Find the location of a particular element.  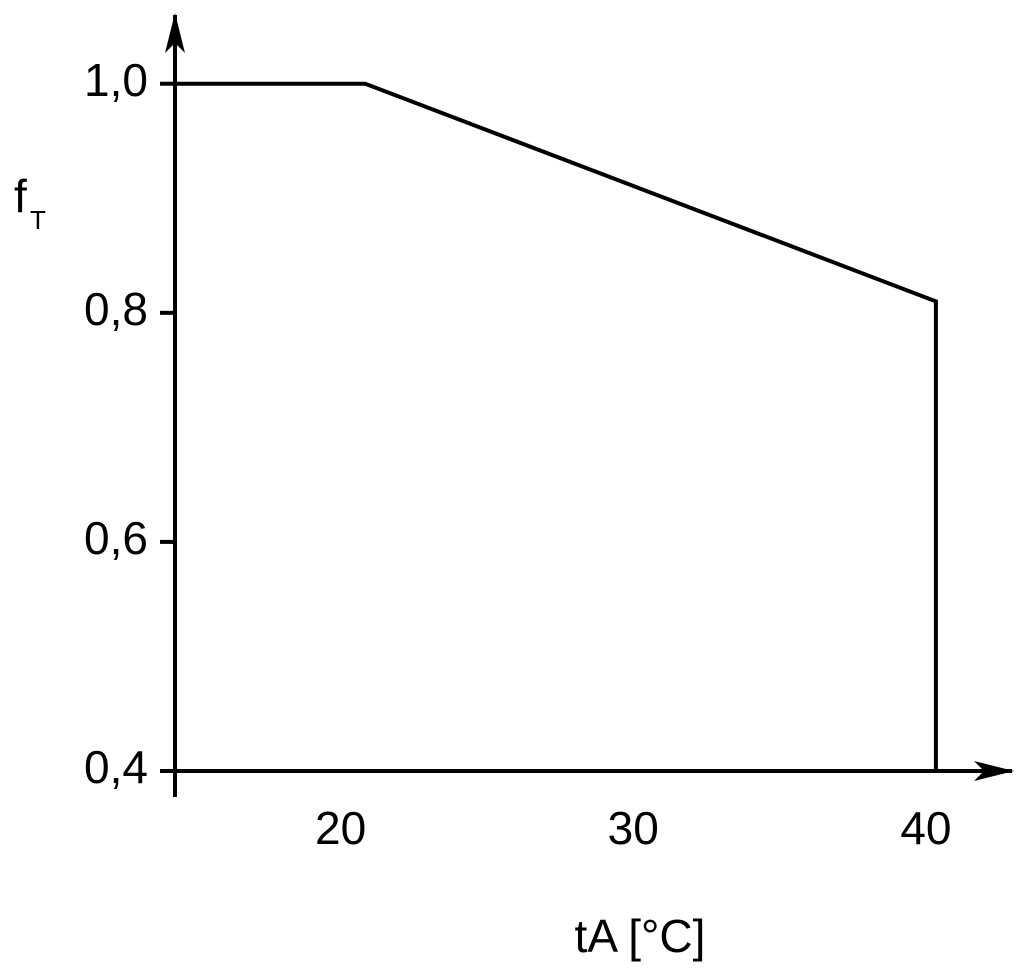

x-tick-label: 30 is located at coordinates (633, 828).